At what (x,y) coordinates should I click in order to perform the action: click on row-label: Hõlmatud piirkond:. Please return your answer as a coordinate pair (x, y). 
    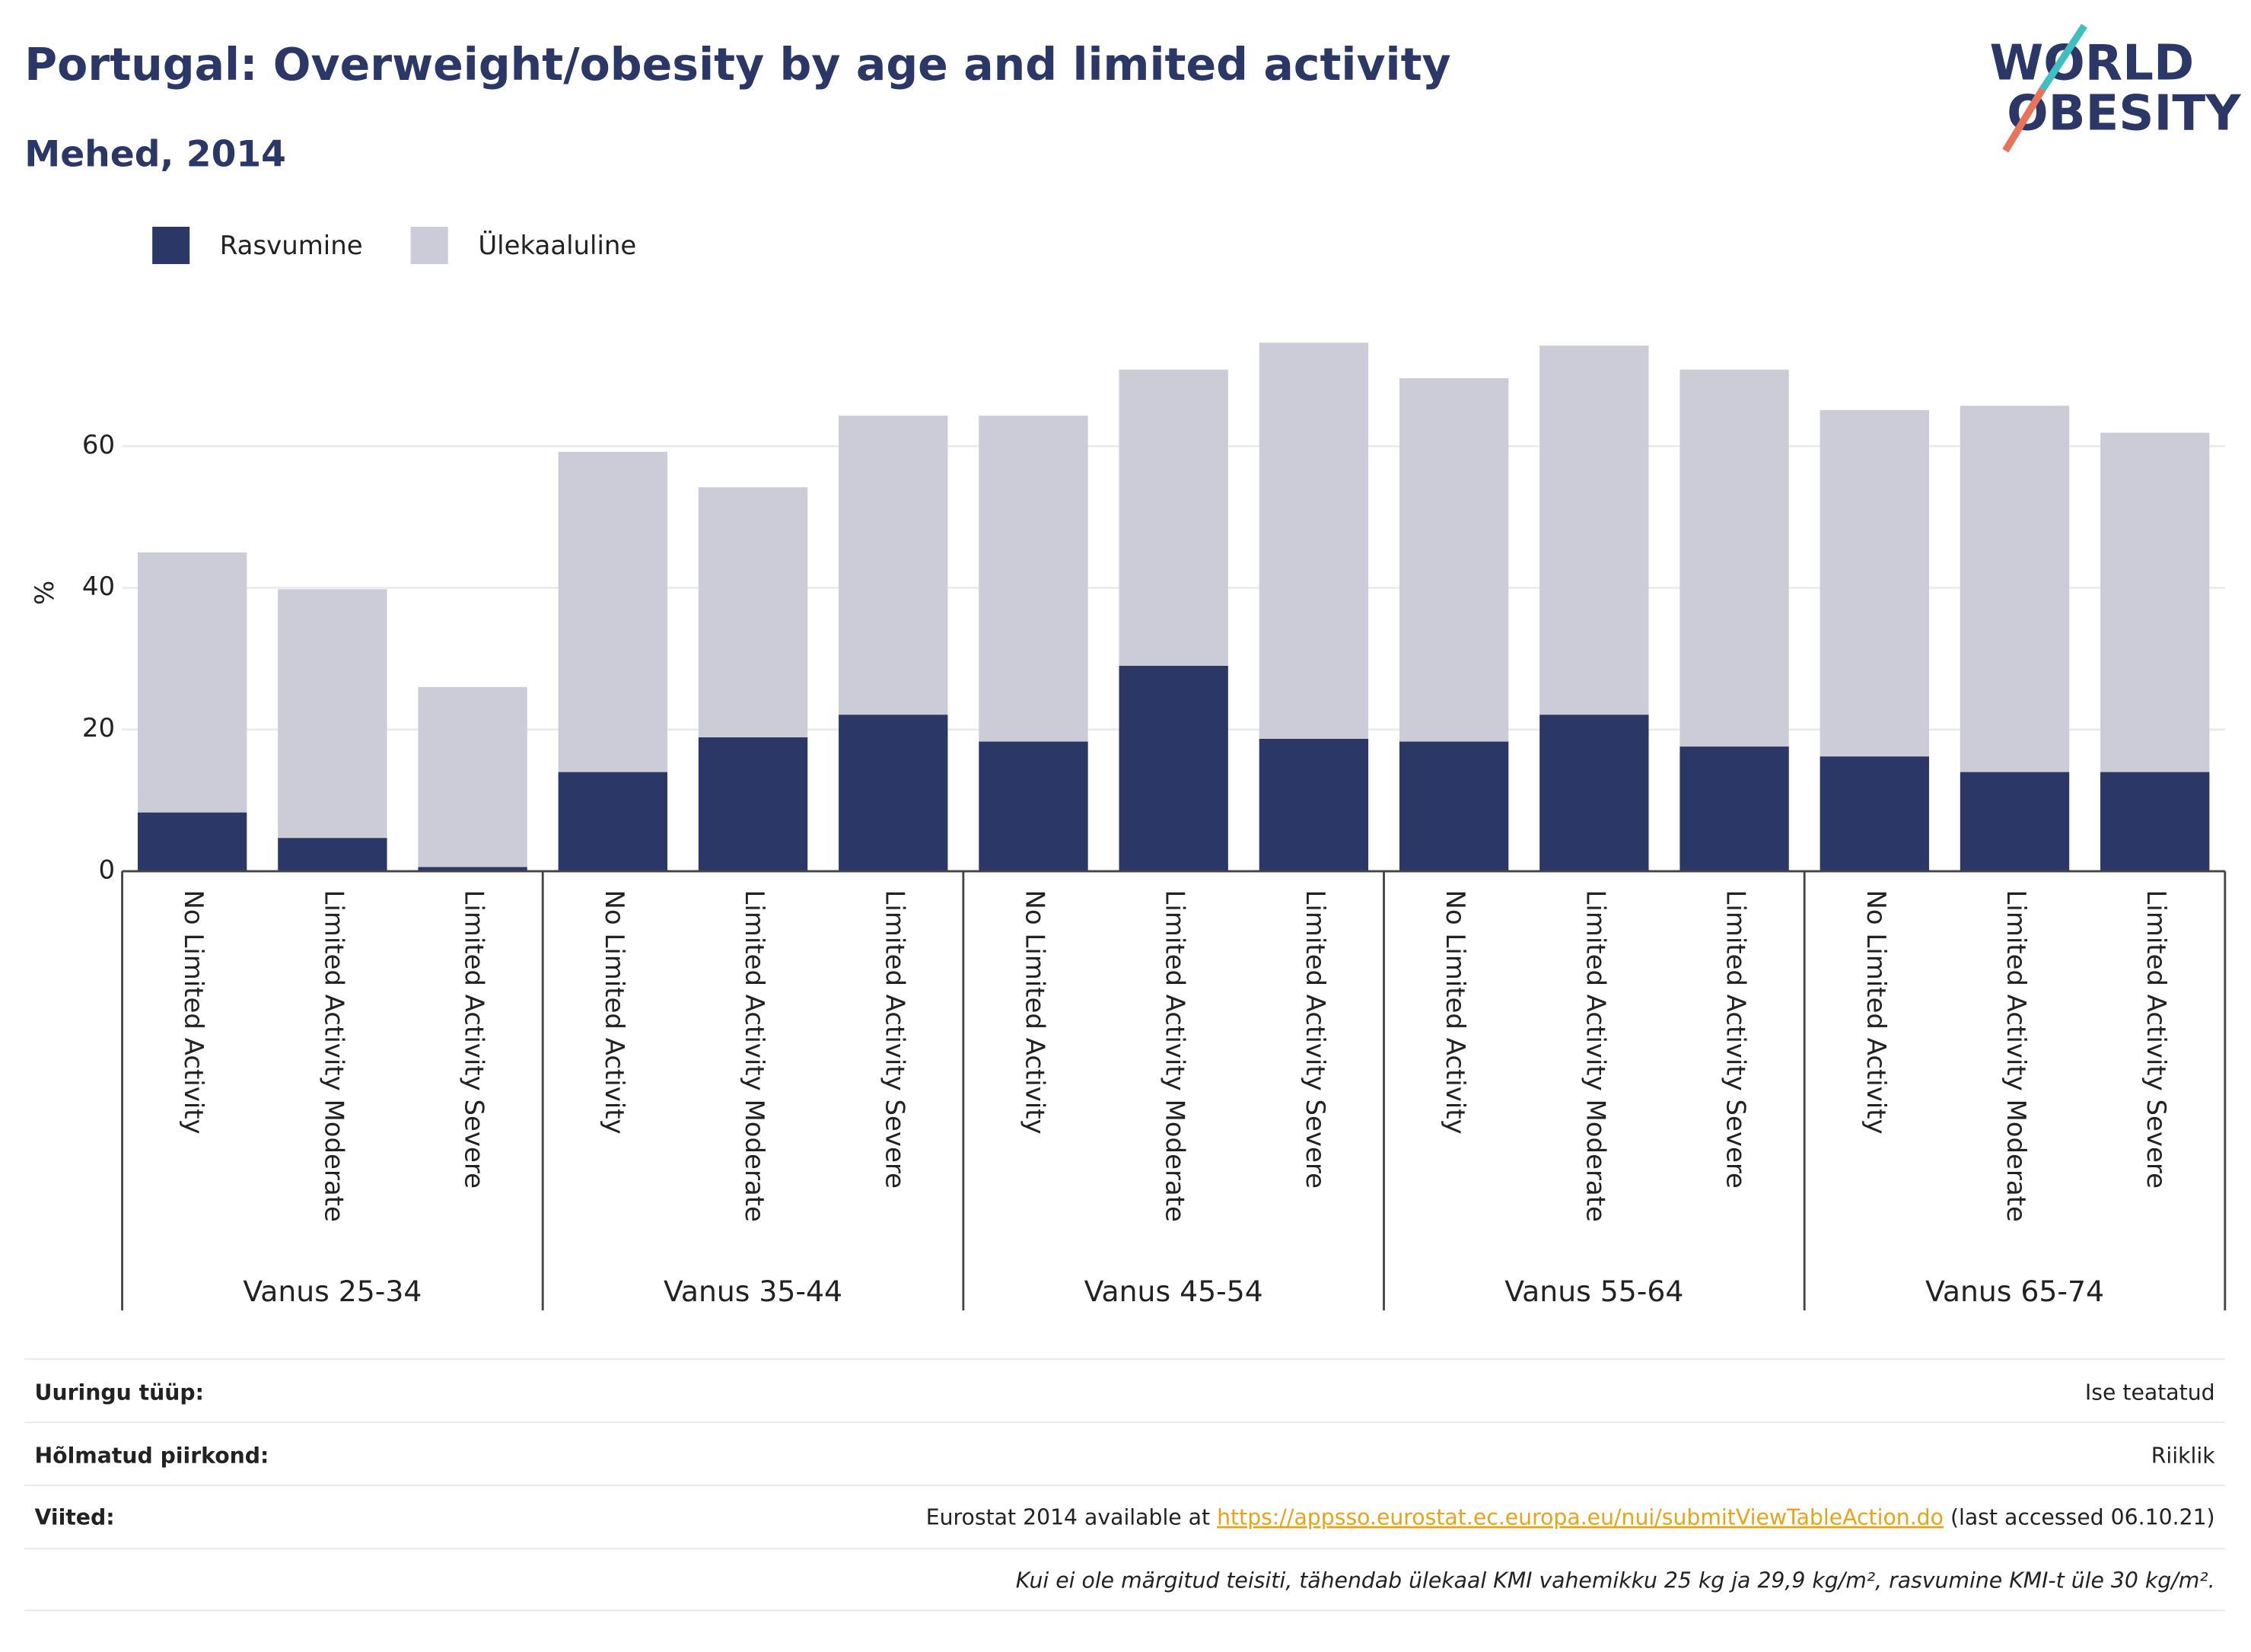
    Looking at the image, I should click on (151, 1455).